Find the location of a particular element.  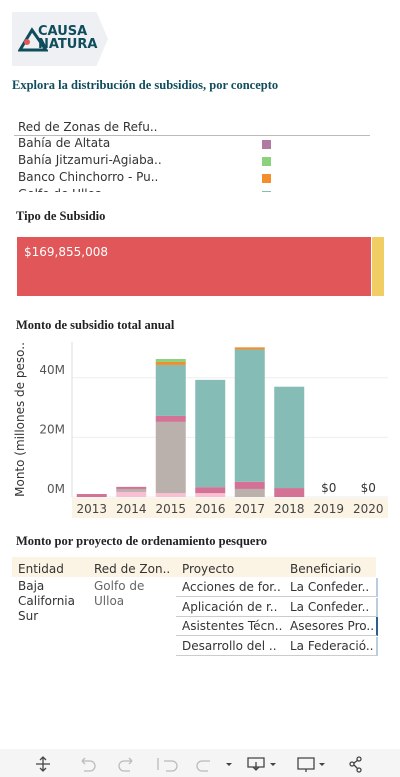

divider is located at coordinates (192, 135).